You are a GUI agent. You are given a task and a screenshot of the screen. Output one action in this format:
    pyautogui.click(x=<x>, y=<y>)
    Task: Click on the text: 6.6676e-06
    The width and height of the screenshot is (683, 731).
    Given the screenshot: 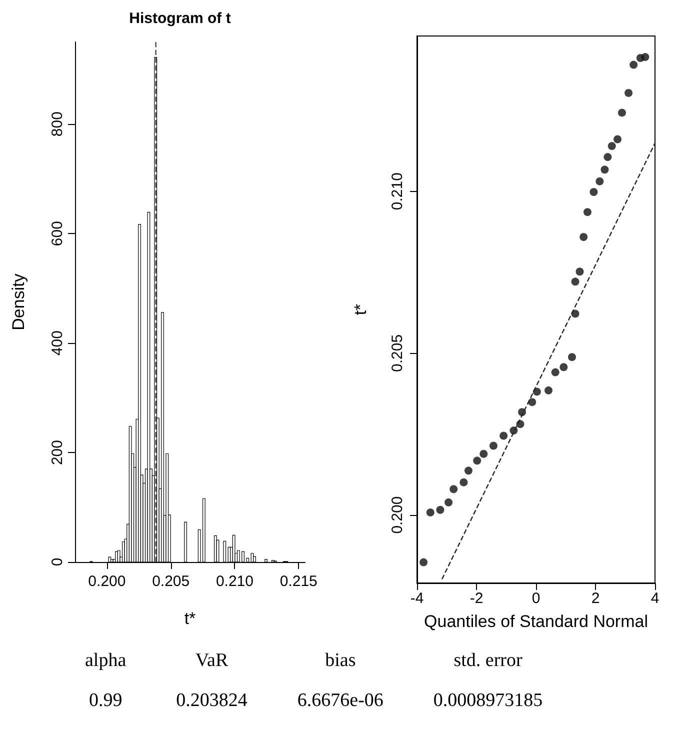 What is the action you would take?
    pyautogui.click(x=340, y=701)
    